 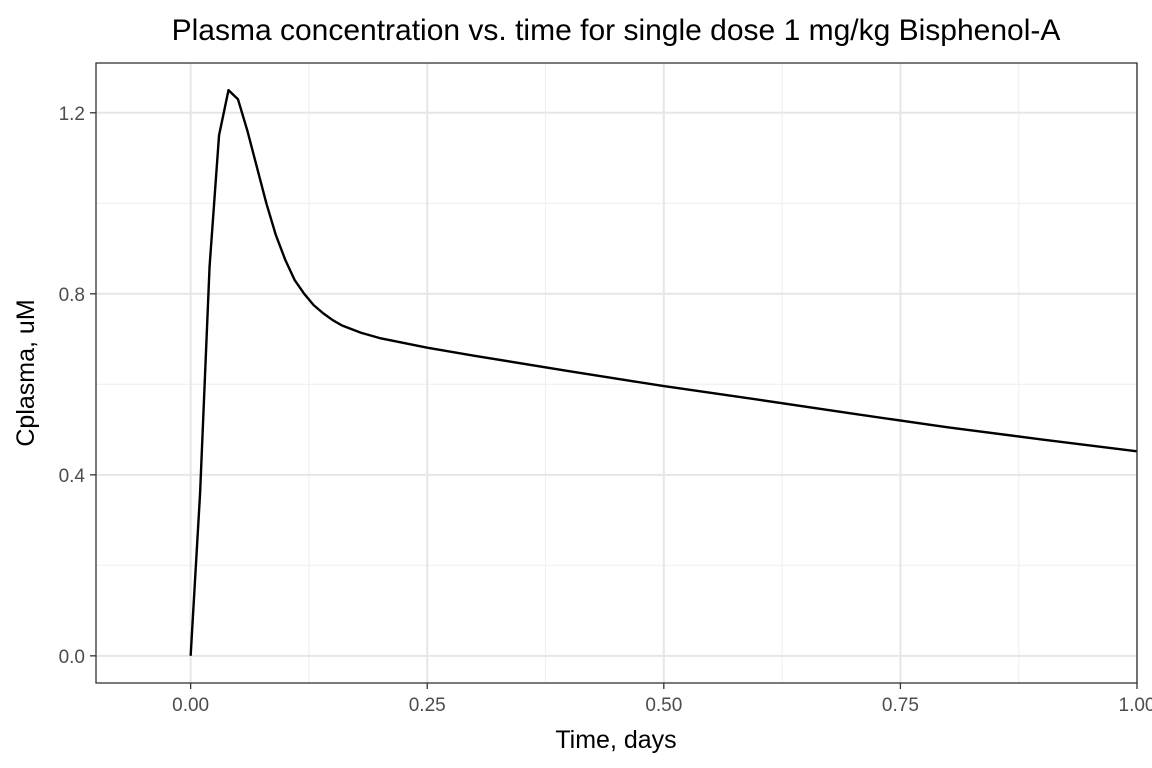 I want to click on x-axis-title: Time, days, so click(x=615, y=740).